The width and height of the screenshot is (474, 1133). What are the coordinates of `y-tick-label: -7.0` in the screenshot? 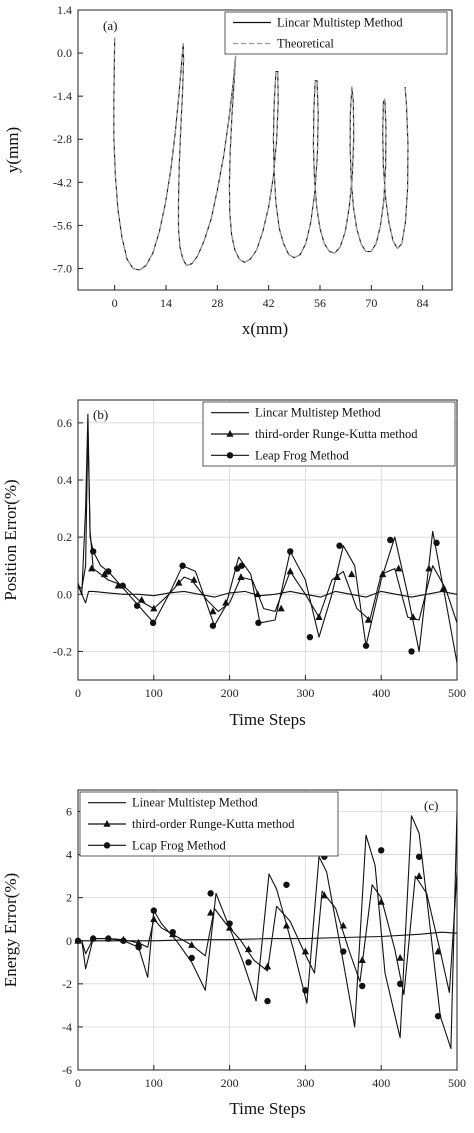 It's located at (62, 268).